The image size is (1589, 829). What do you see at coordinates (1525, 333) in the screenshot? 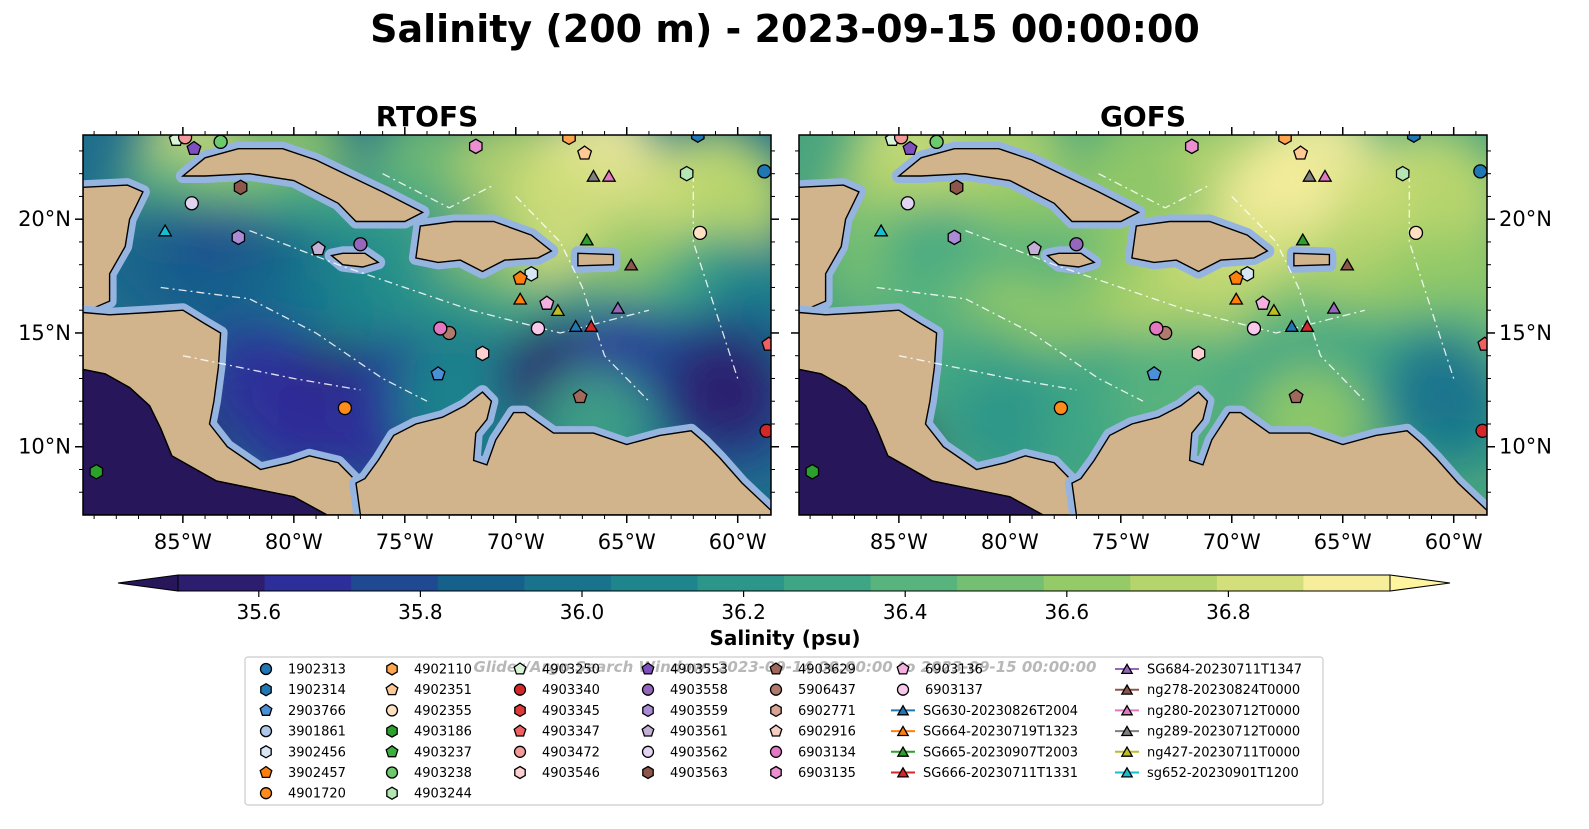
I see `y-tick-label: 15°N` at bounding box center [1525, 333].